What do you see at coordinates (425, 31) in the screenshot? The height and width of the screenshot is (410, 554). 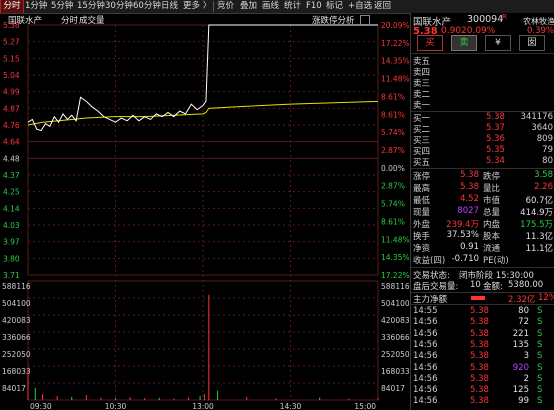 I see `last-price: 5.38` at bounding box center [425, 31].